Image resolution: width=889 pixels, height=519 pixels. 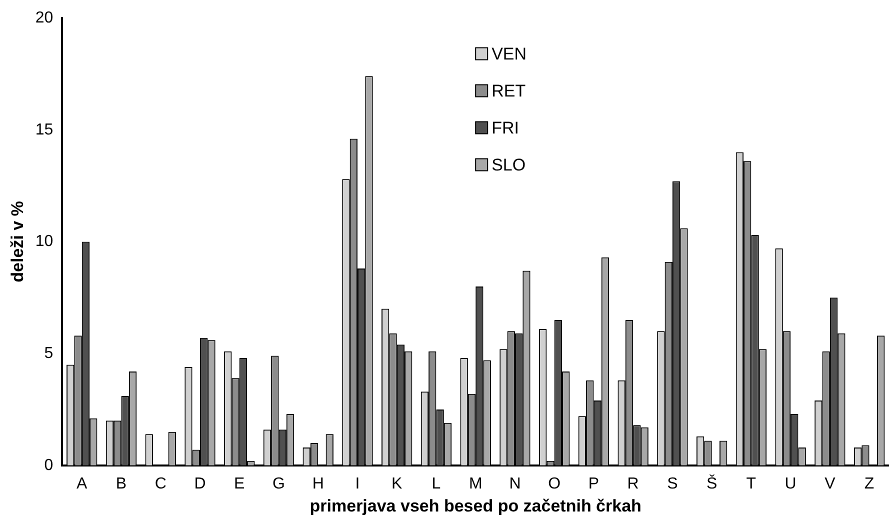 What do you see at coordinates (509, 90) in the screenshot?
I see `legend-label: RET` at bounding box center [509, 90].